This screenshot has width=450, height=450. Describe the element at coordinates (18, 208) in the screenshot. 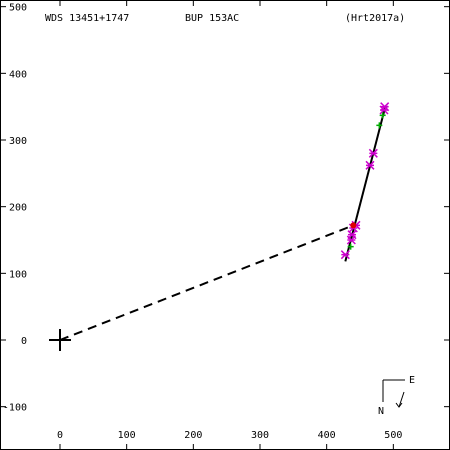

I see `y-tick-label: 200` at that location.